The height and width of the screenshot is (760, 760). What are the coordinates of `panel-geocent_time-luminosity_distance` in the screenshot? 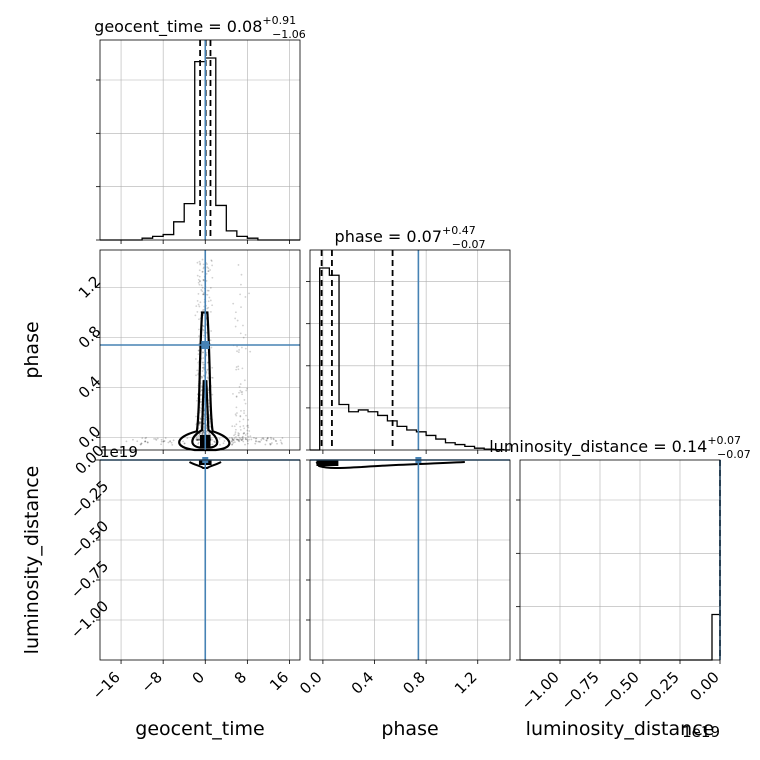 It's located at (200, 560).